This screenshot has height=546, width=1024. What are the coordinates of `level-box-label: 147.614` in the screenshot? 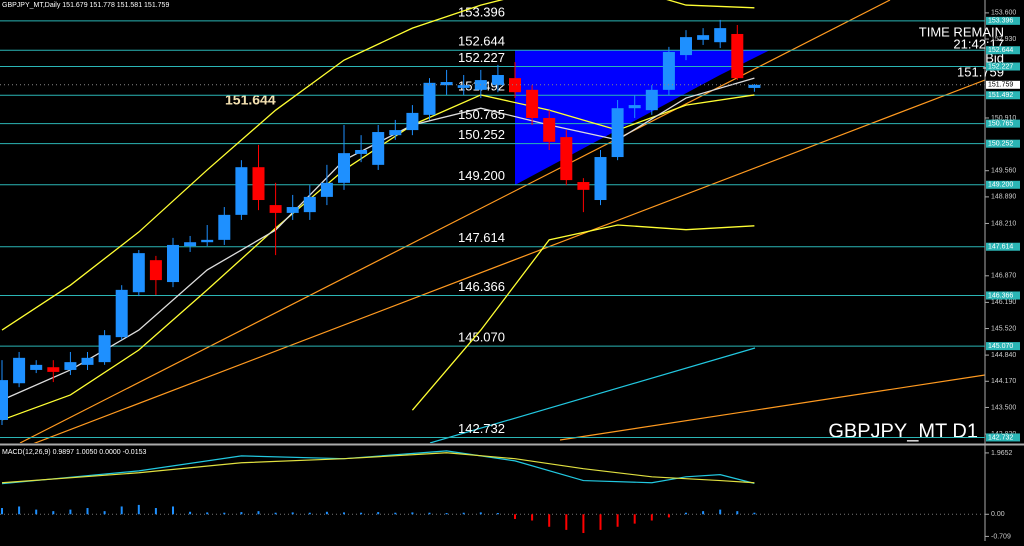 It's located at (1000, 247).